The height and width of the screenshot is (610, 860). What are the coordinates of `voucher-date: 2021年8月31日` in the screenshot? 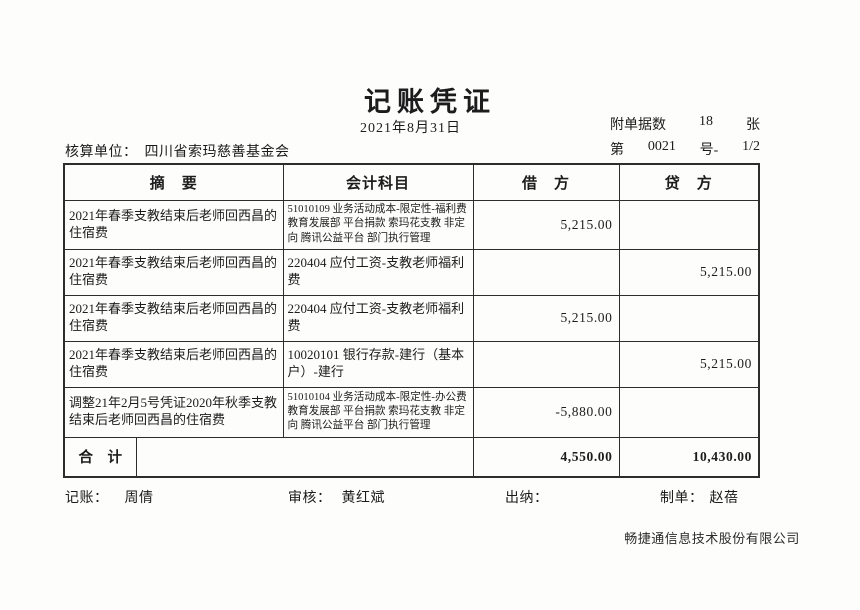 It's located at (410, 128).